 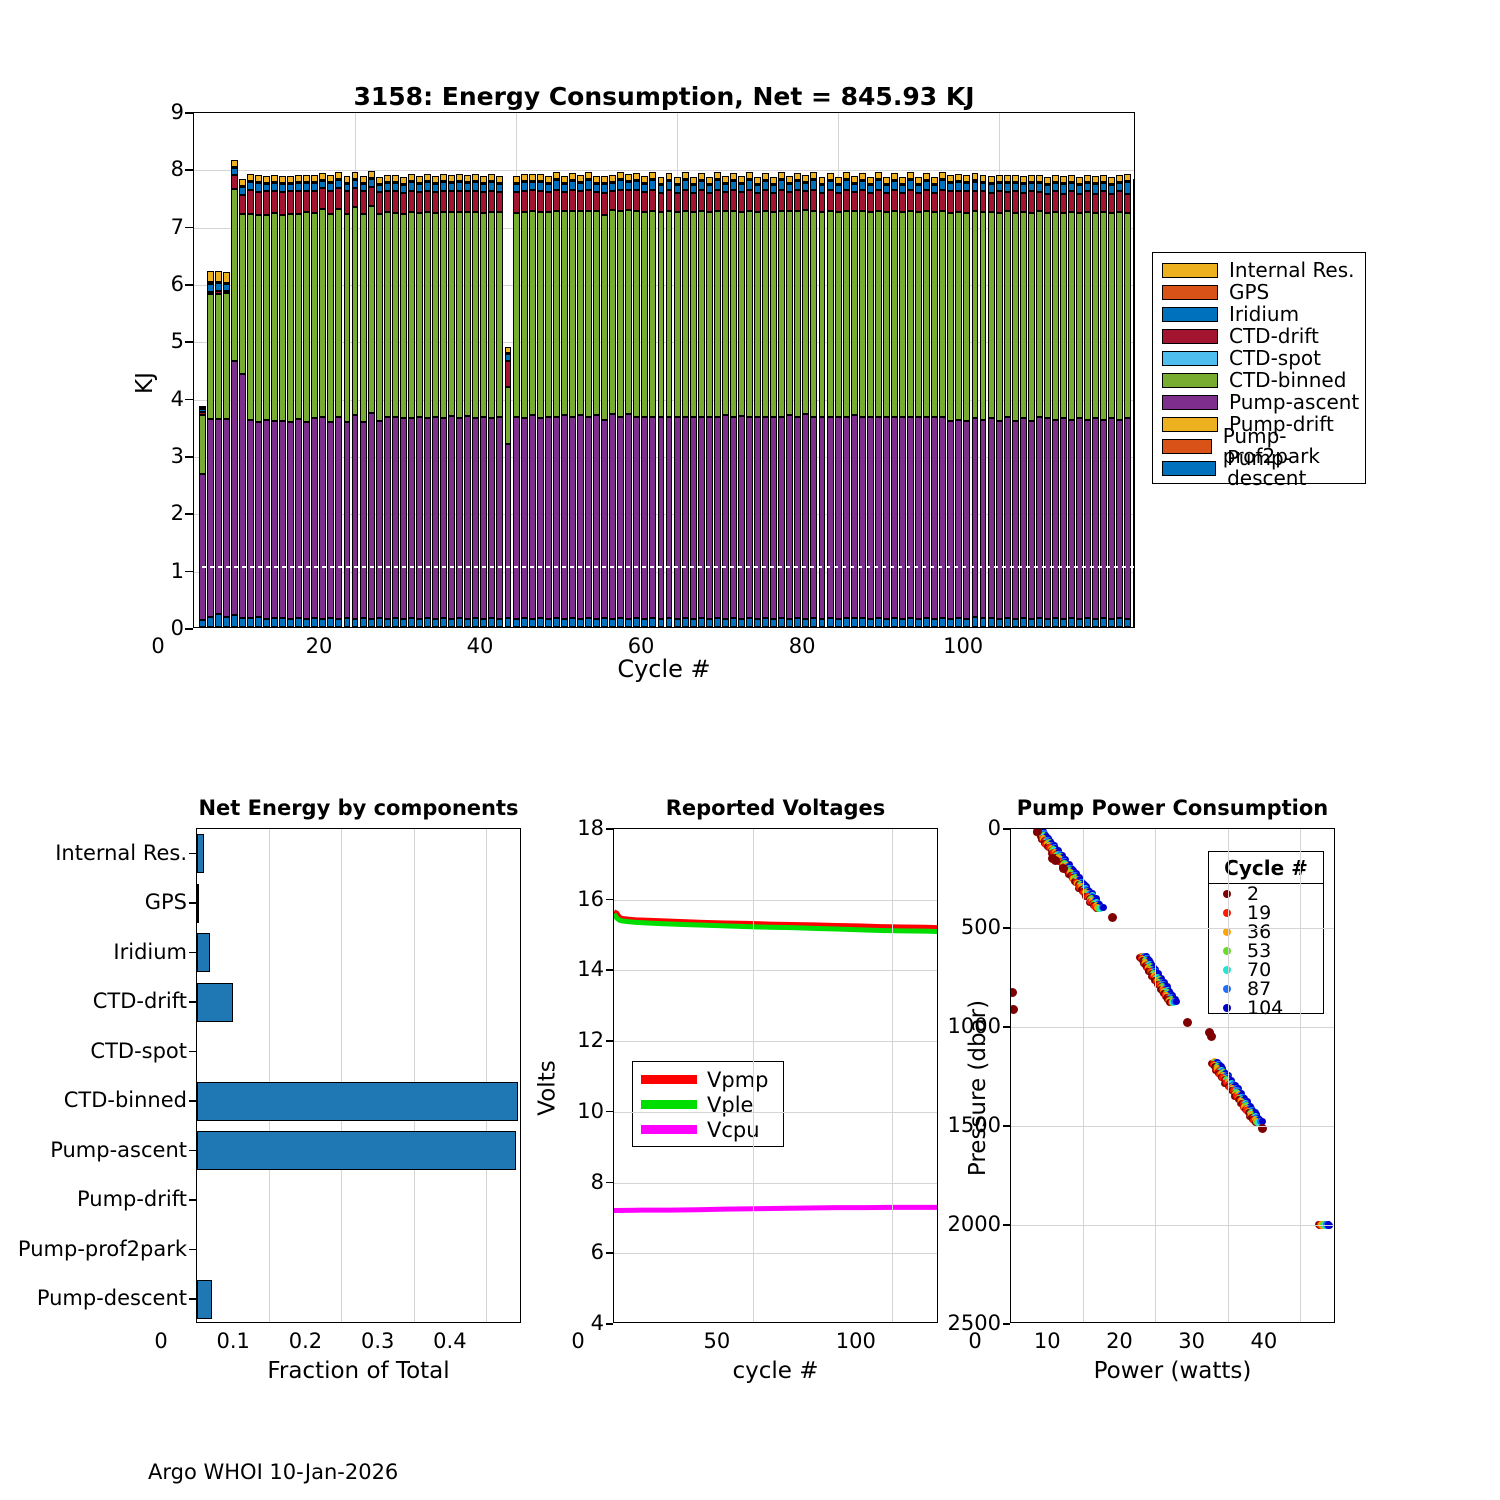 What do you see at coordinates (1266, 1008) in the screenshot?
I see `pump-legend-item-6: 104` at bounding box center [1266, 1008].